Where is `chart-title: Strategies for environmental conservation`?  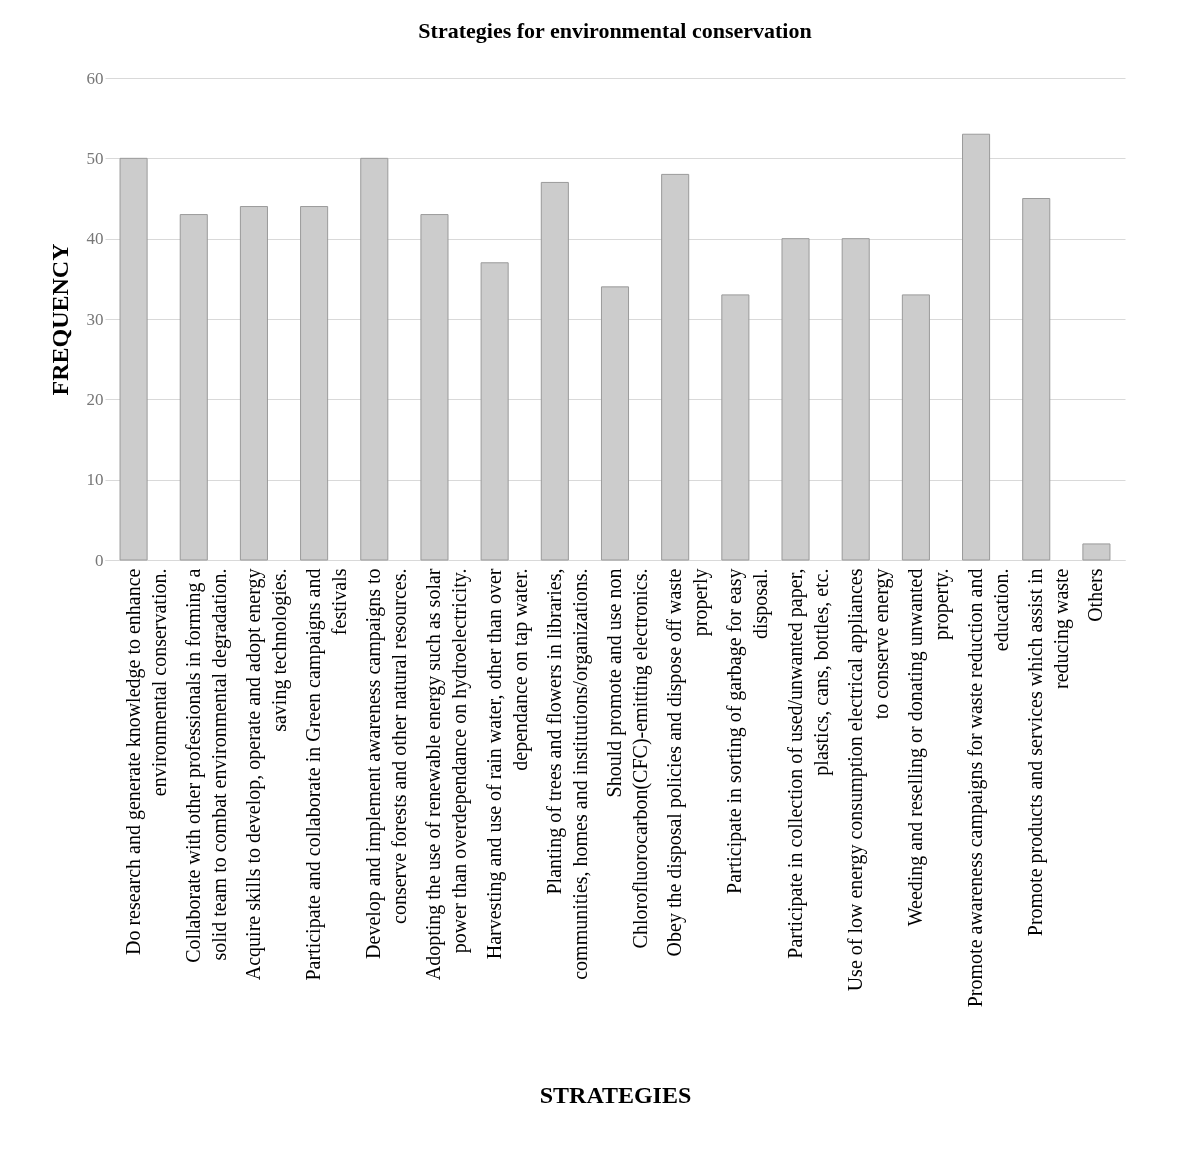 chart-title: Strategies for environmental conservation is located at coordinates (615, 30).